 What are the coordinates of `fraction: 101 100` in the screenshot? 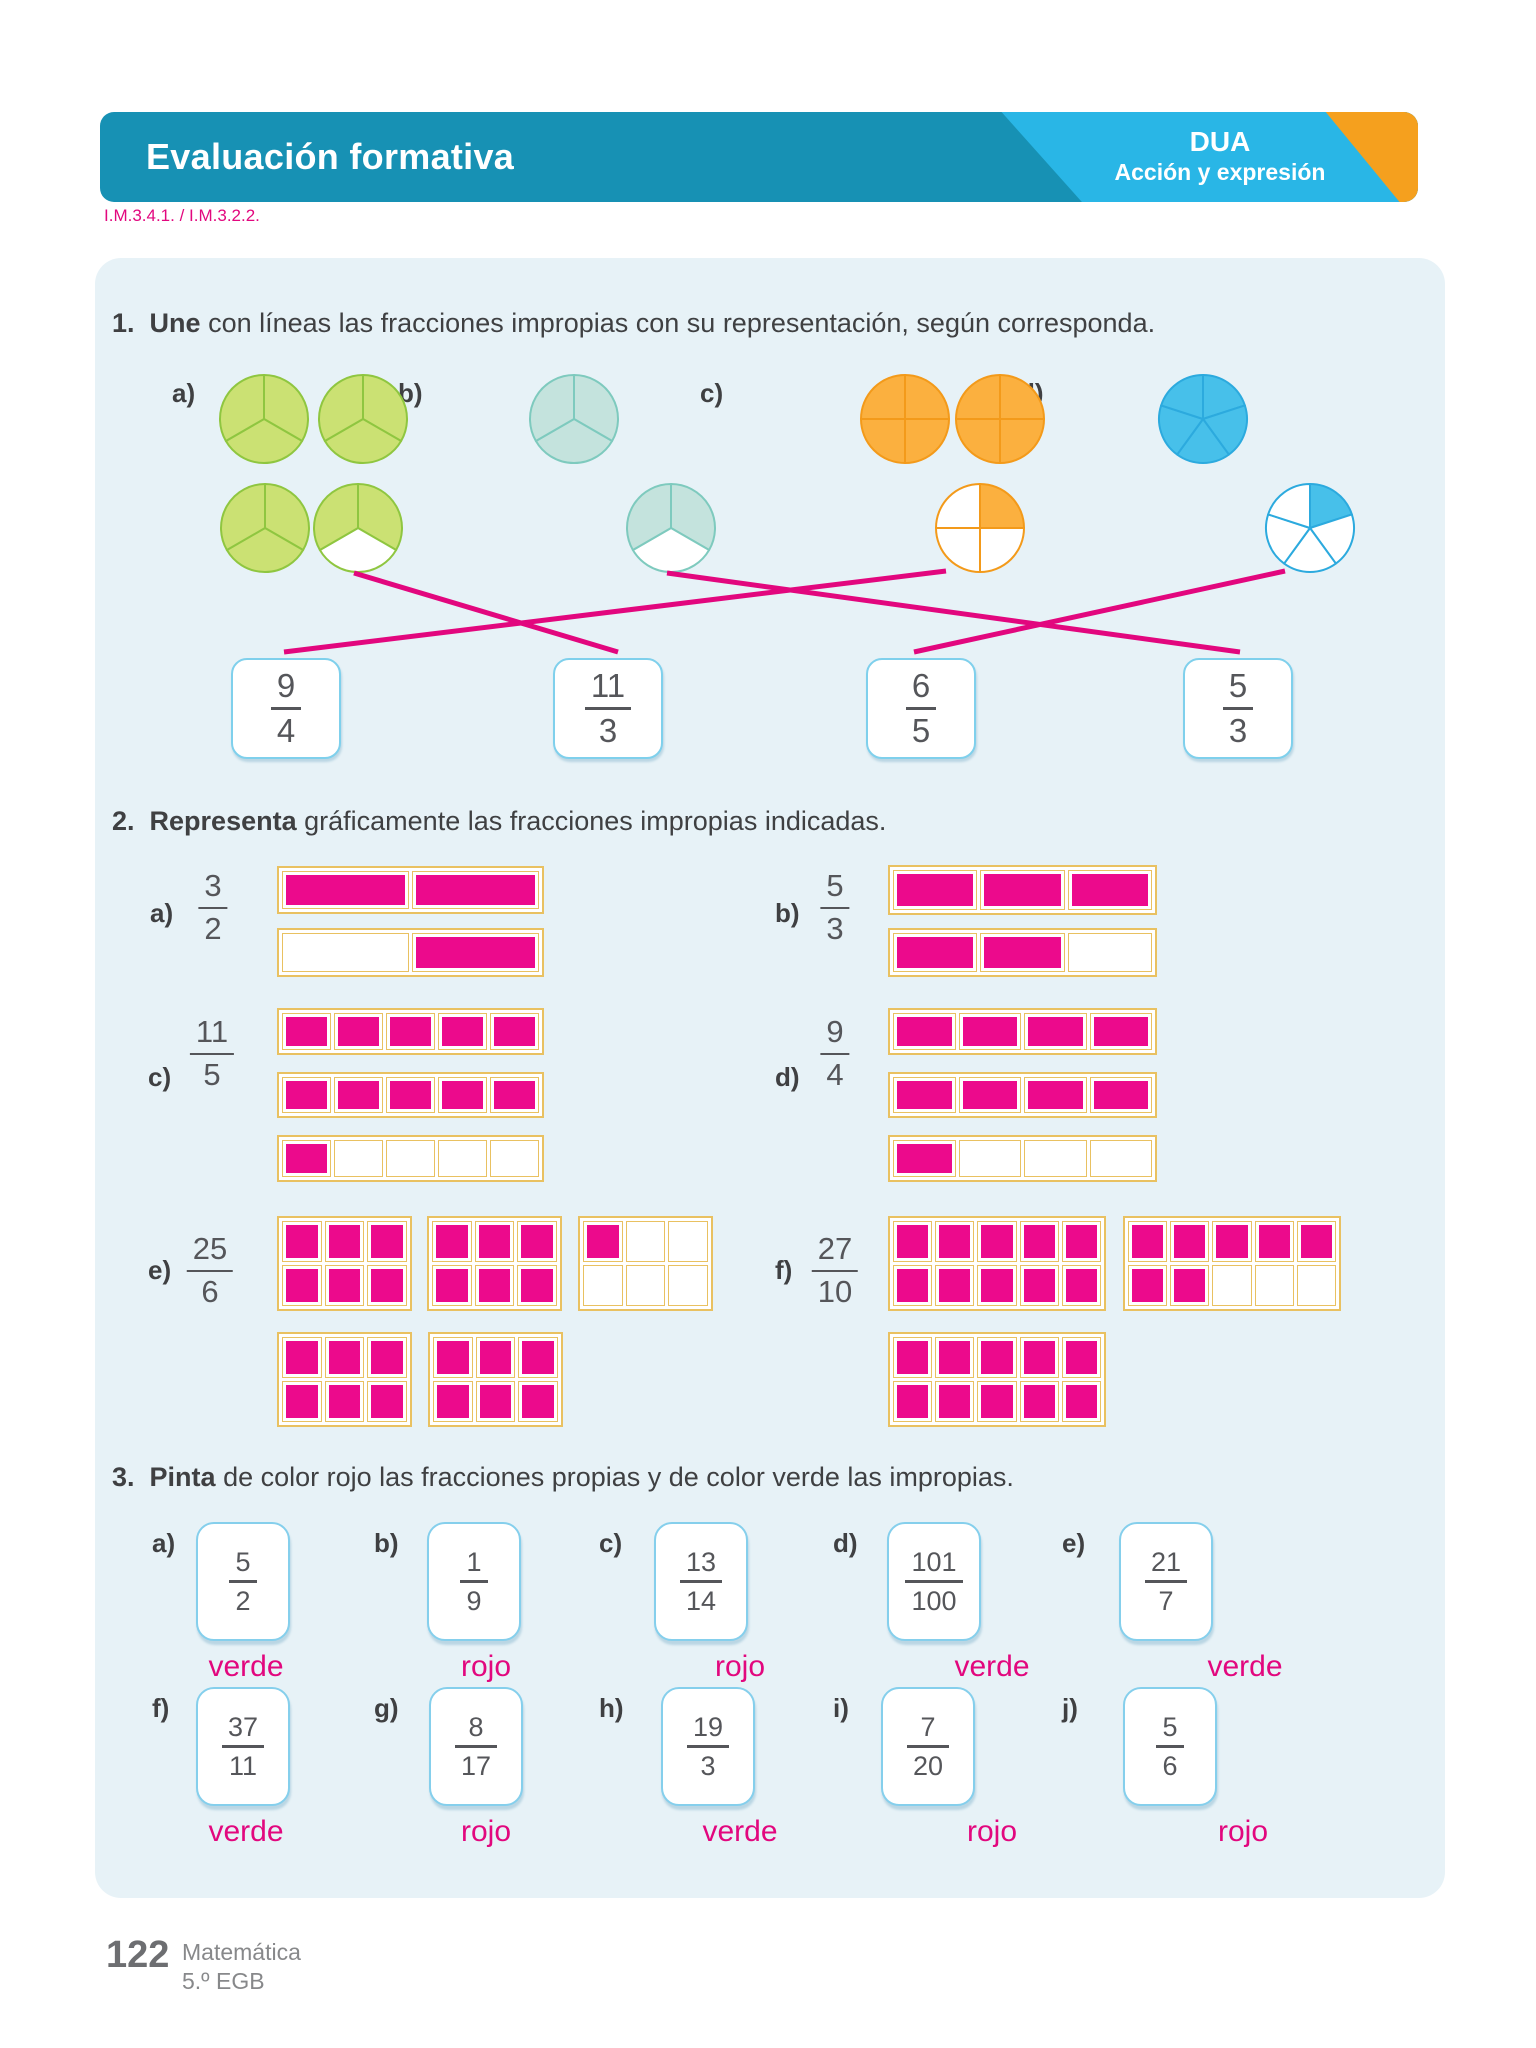 It's located at (934, 1580).